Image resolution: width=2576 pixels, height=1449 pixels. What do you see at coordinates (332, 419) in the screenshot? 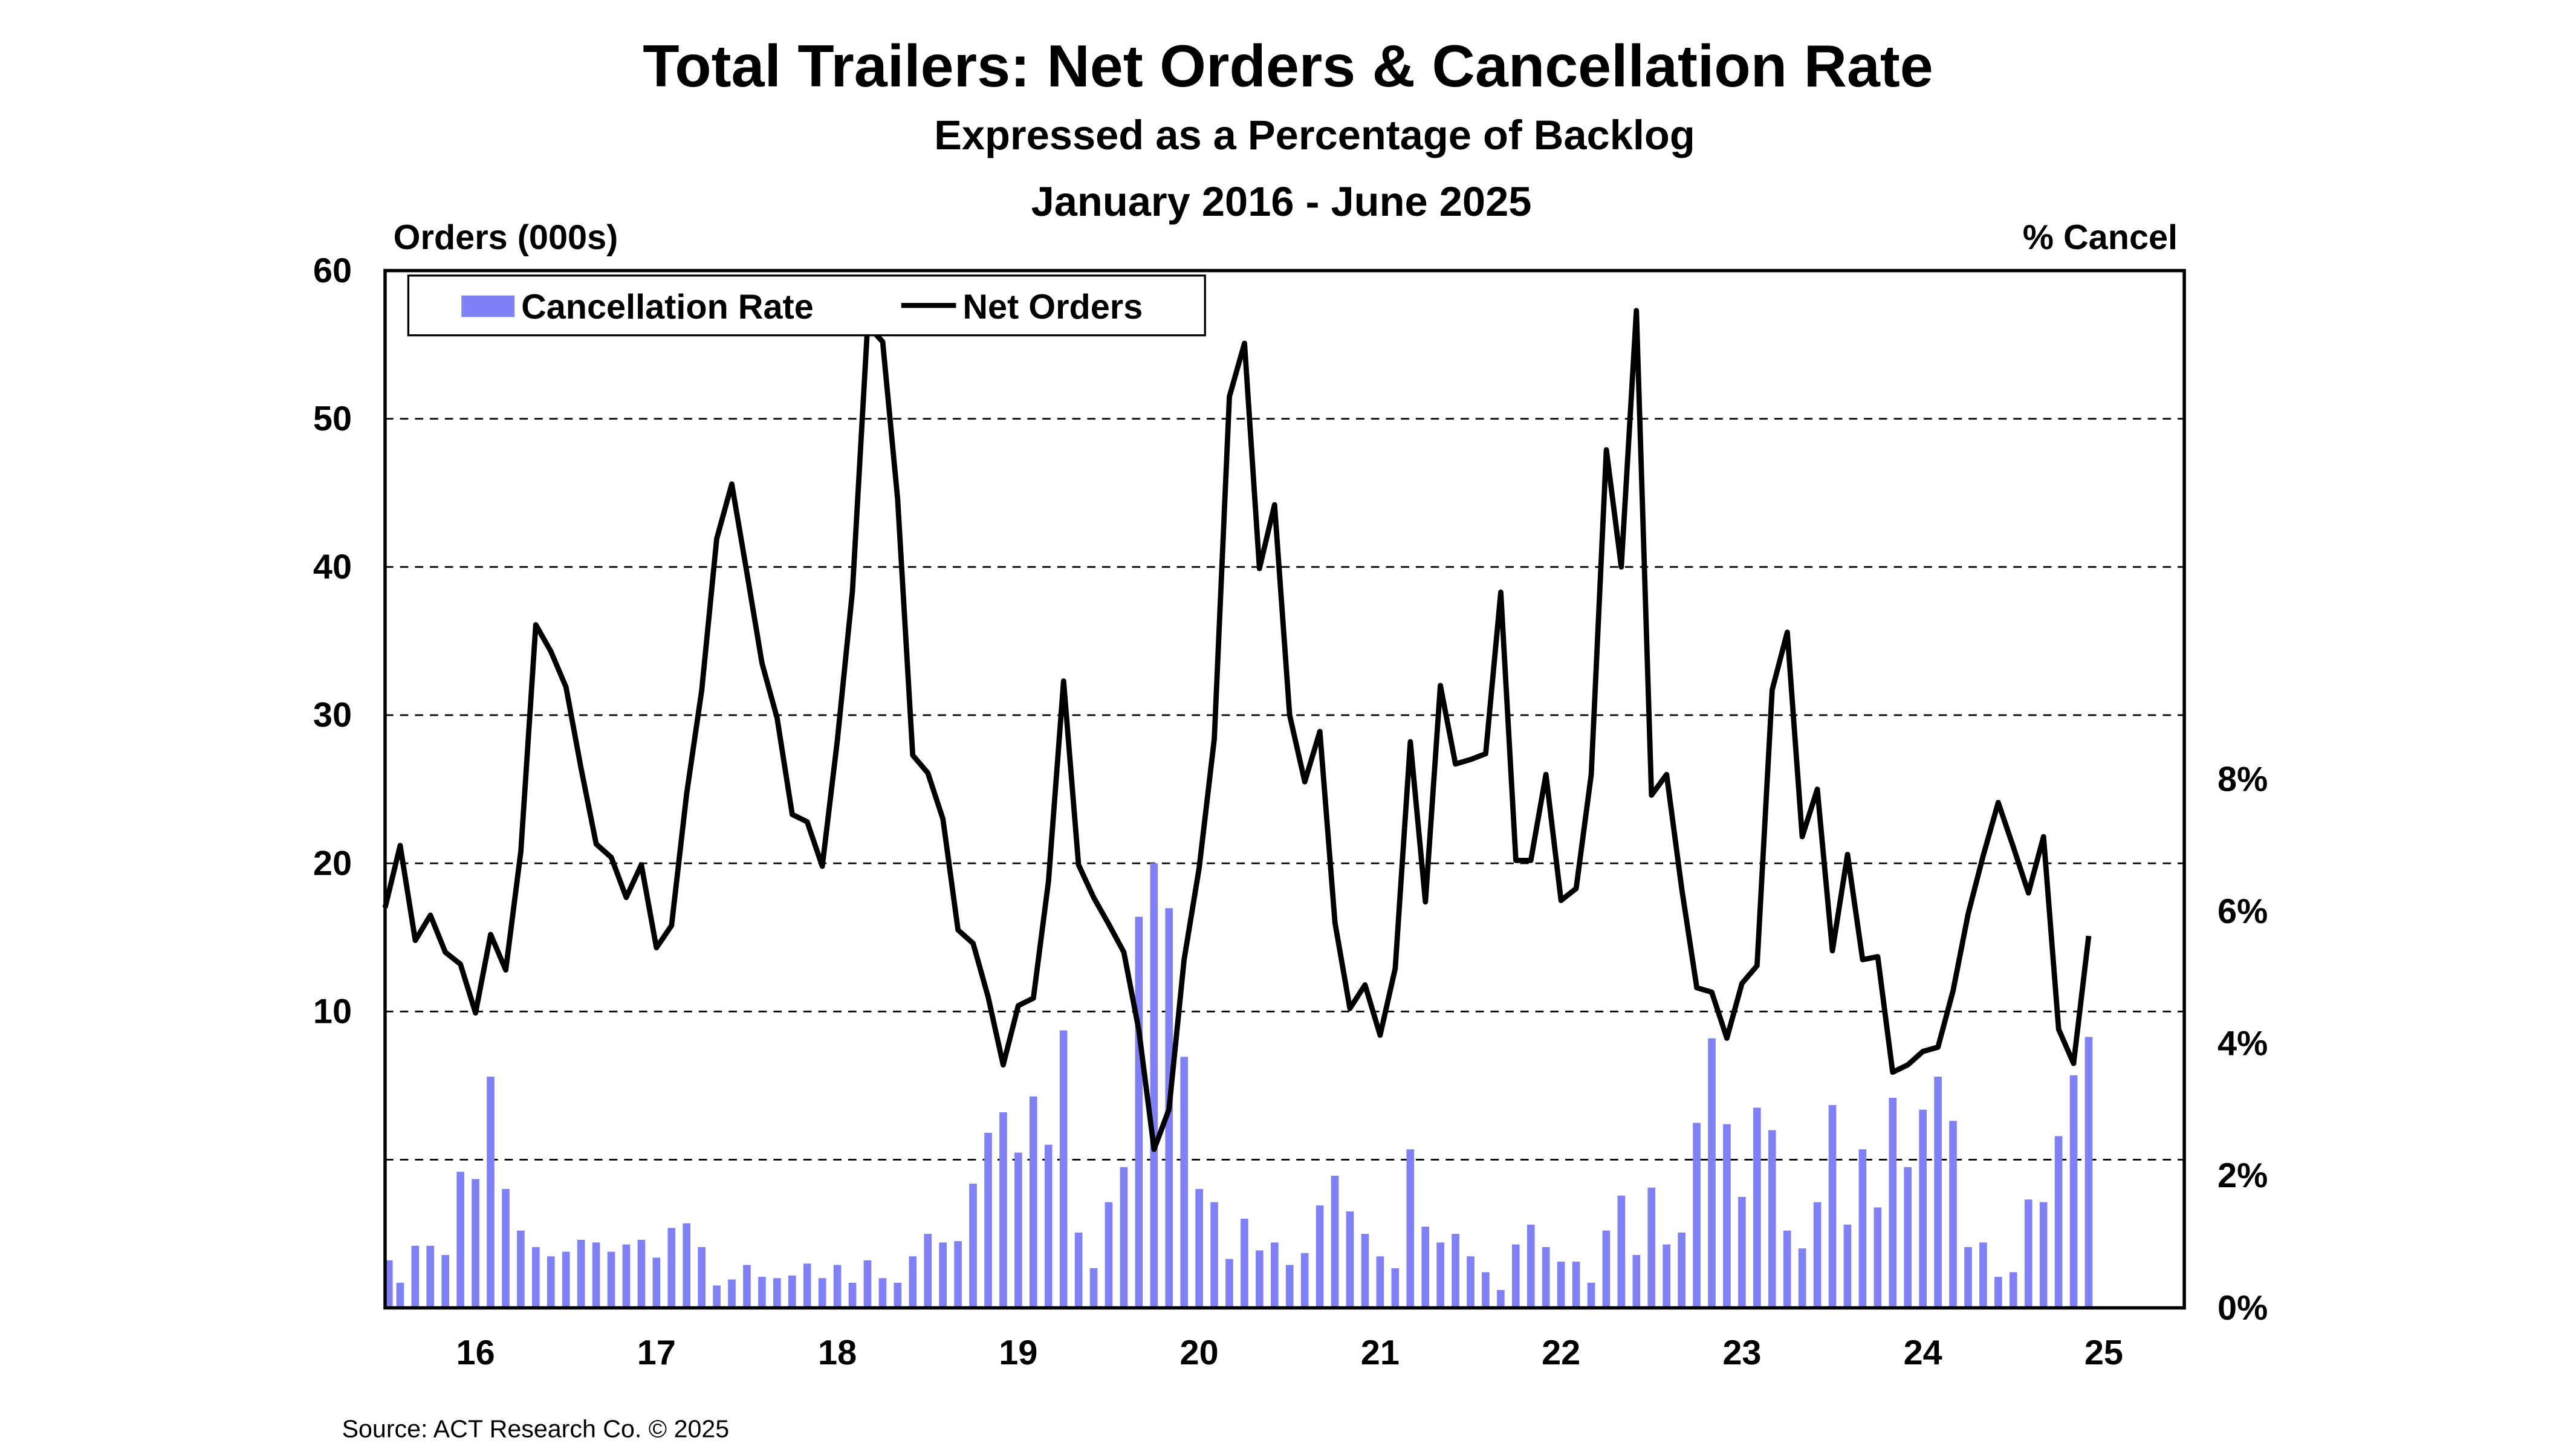
I see `left-tick-label: 50` at bounding box center [332, 419].